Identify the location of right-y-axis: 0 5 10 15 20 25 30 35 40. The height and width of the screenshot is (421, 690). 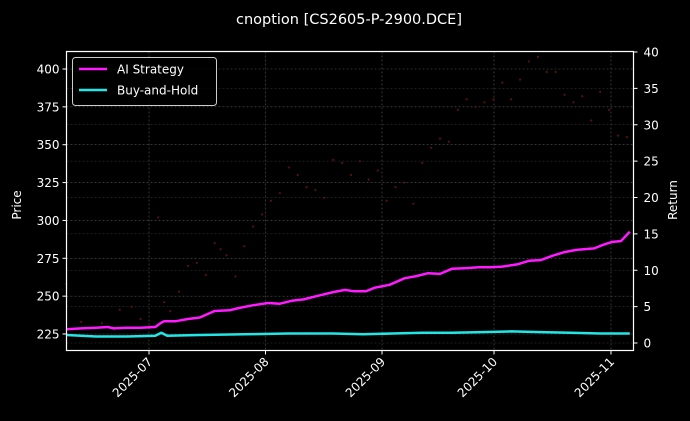
(646, 198).